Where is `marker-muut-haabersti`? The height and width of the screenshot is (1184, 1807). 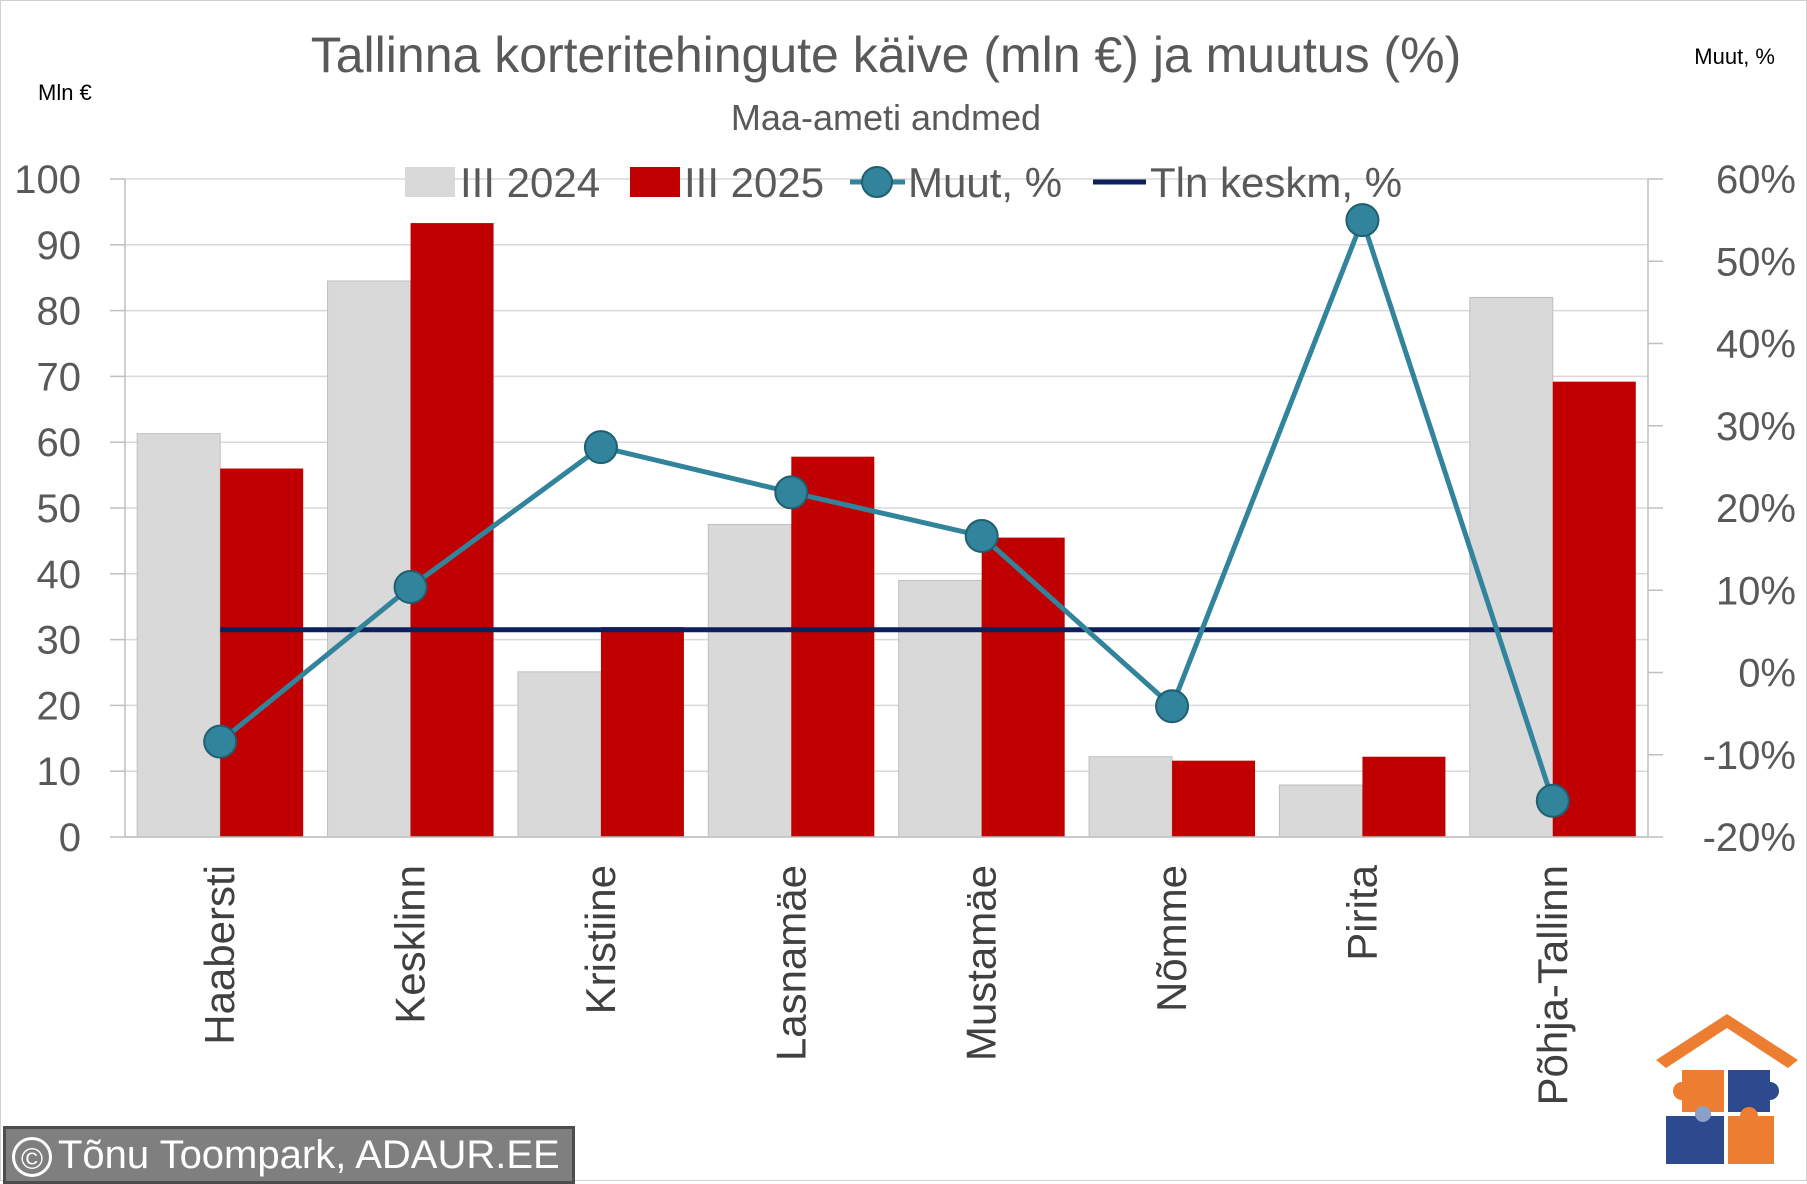
marker-muut-haabersti is located at coordinates (220, 741).